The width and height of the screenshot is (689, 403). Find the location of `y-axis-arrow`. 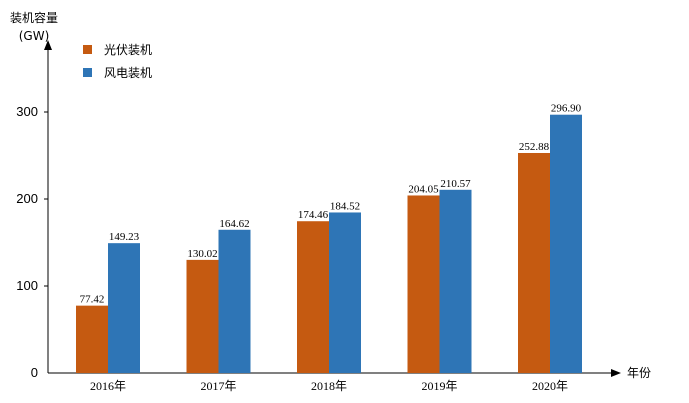

y-axis-arrow is located at coordinates (48, 45).